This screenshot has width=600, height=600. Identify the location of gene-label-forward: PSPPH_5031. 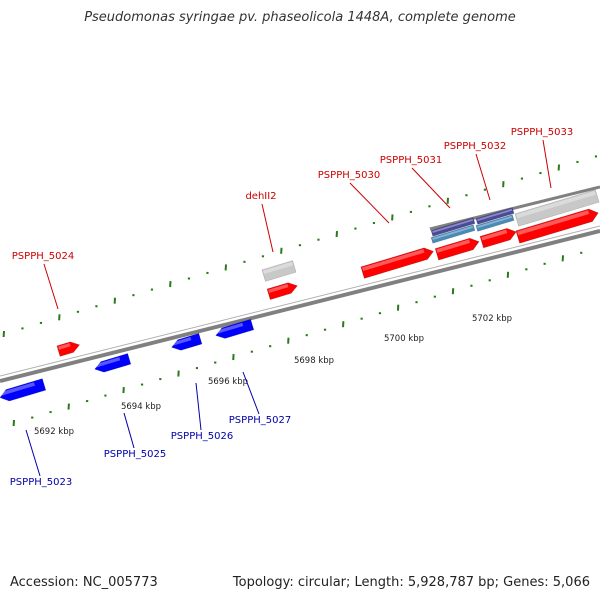
(411, 160).